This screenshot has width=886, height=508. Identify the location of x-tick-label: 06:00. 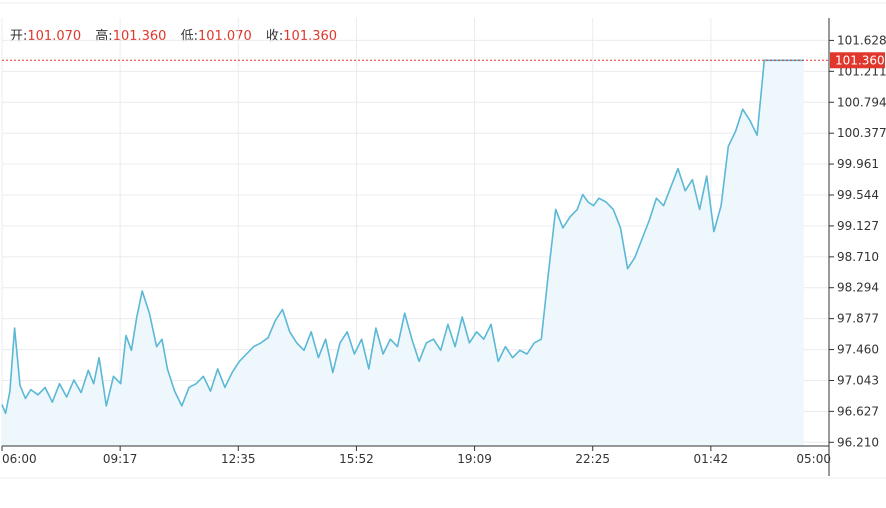
(19, 459).